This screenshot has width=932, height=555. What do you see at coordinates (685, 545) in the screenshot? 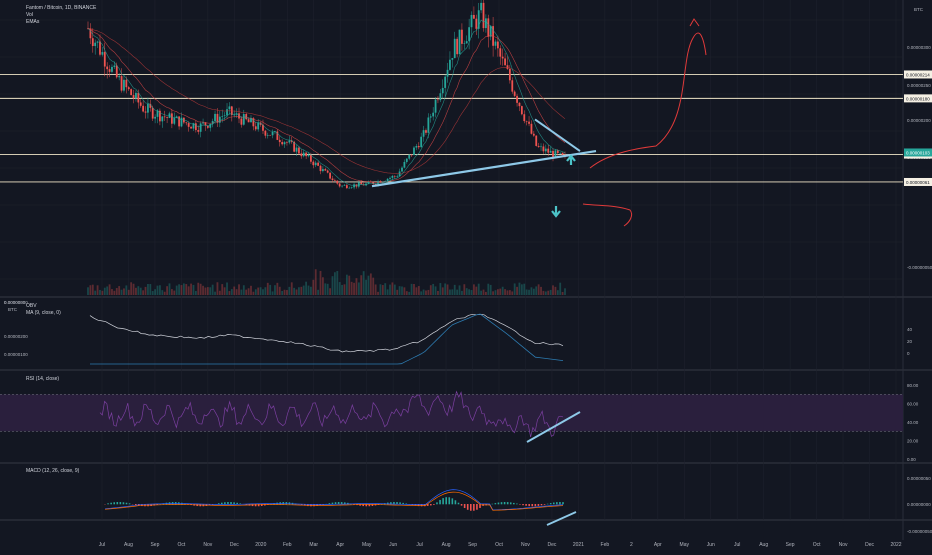
I see `time-axis-label: May` at bounding box center [685, 545].